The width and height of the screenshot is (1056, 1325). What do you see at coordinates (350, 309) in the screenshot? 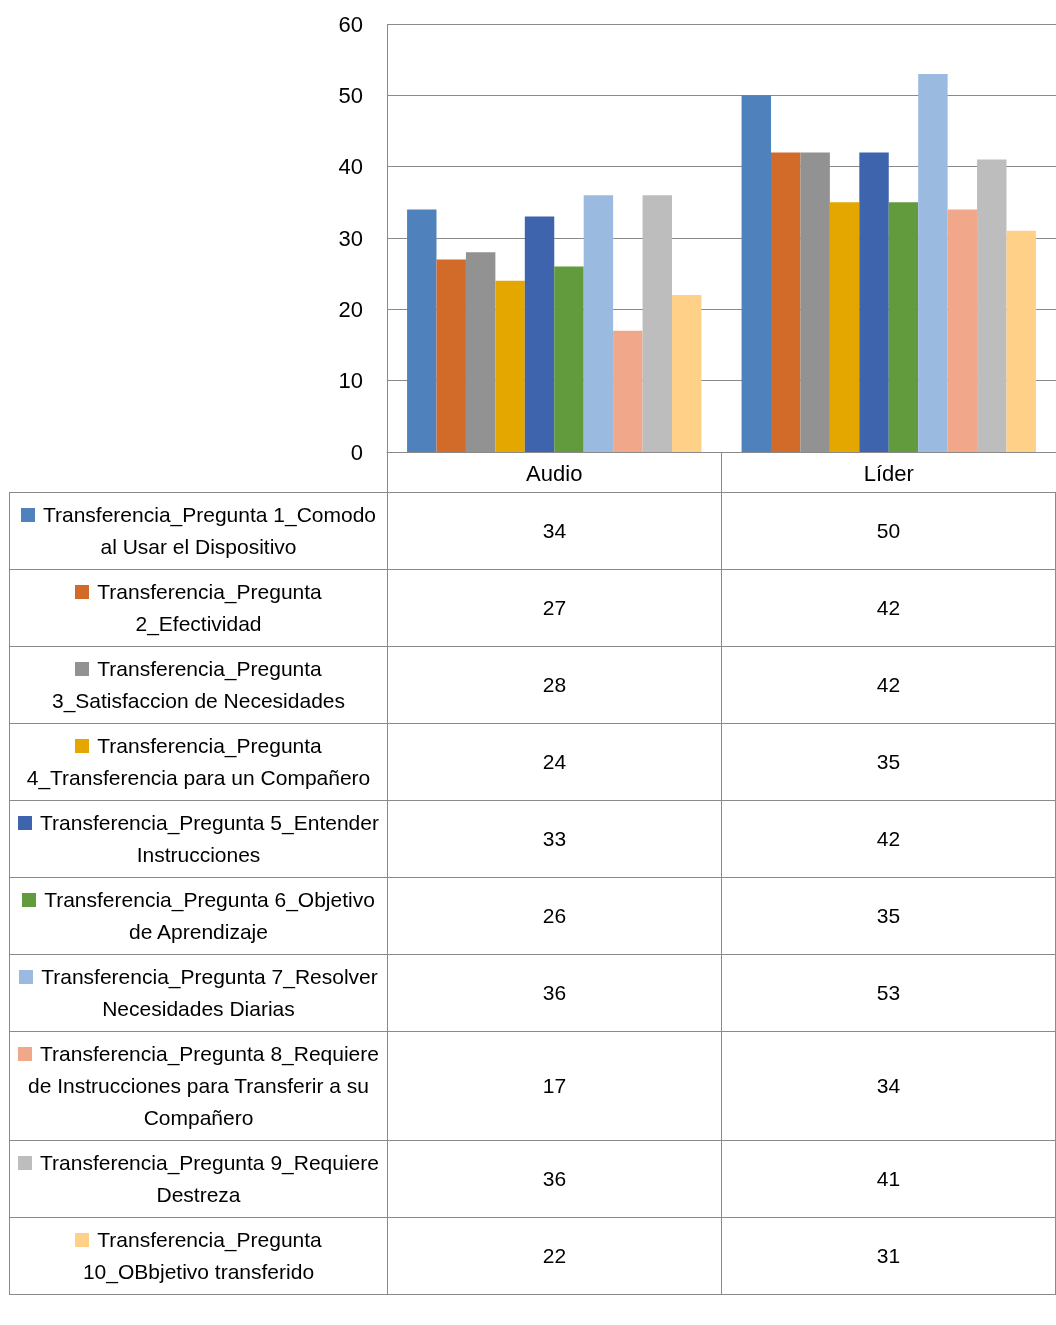
I see `y-tick-label: 20` at bounding box center [350, 309].